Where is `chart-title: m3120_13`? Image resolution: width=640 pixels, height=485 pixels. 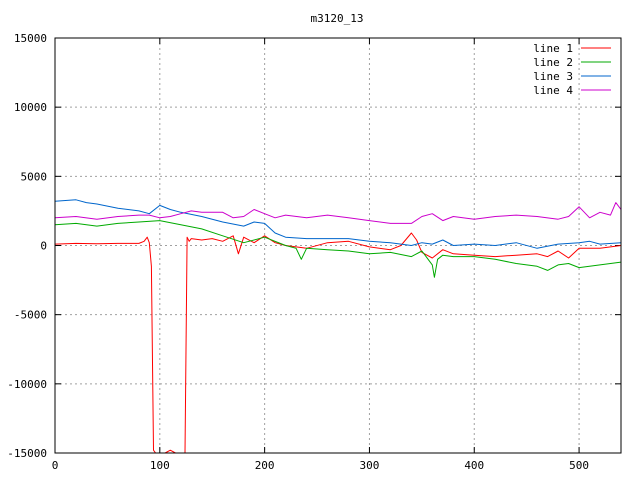
chart-title: m3120_13 is located at coordinates (337, 18).